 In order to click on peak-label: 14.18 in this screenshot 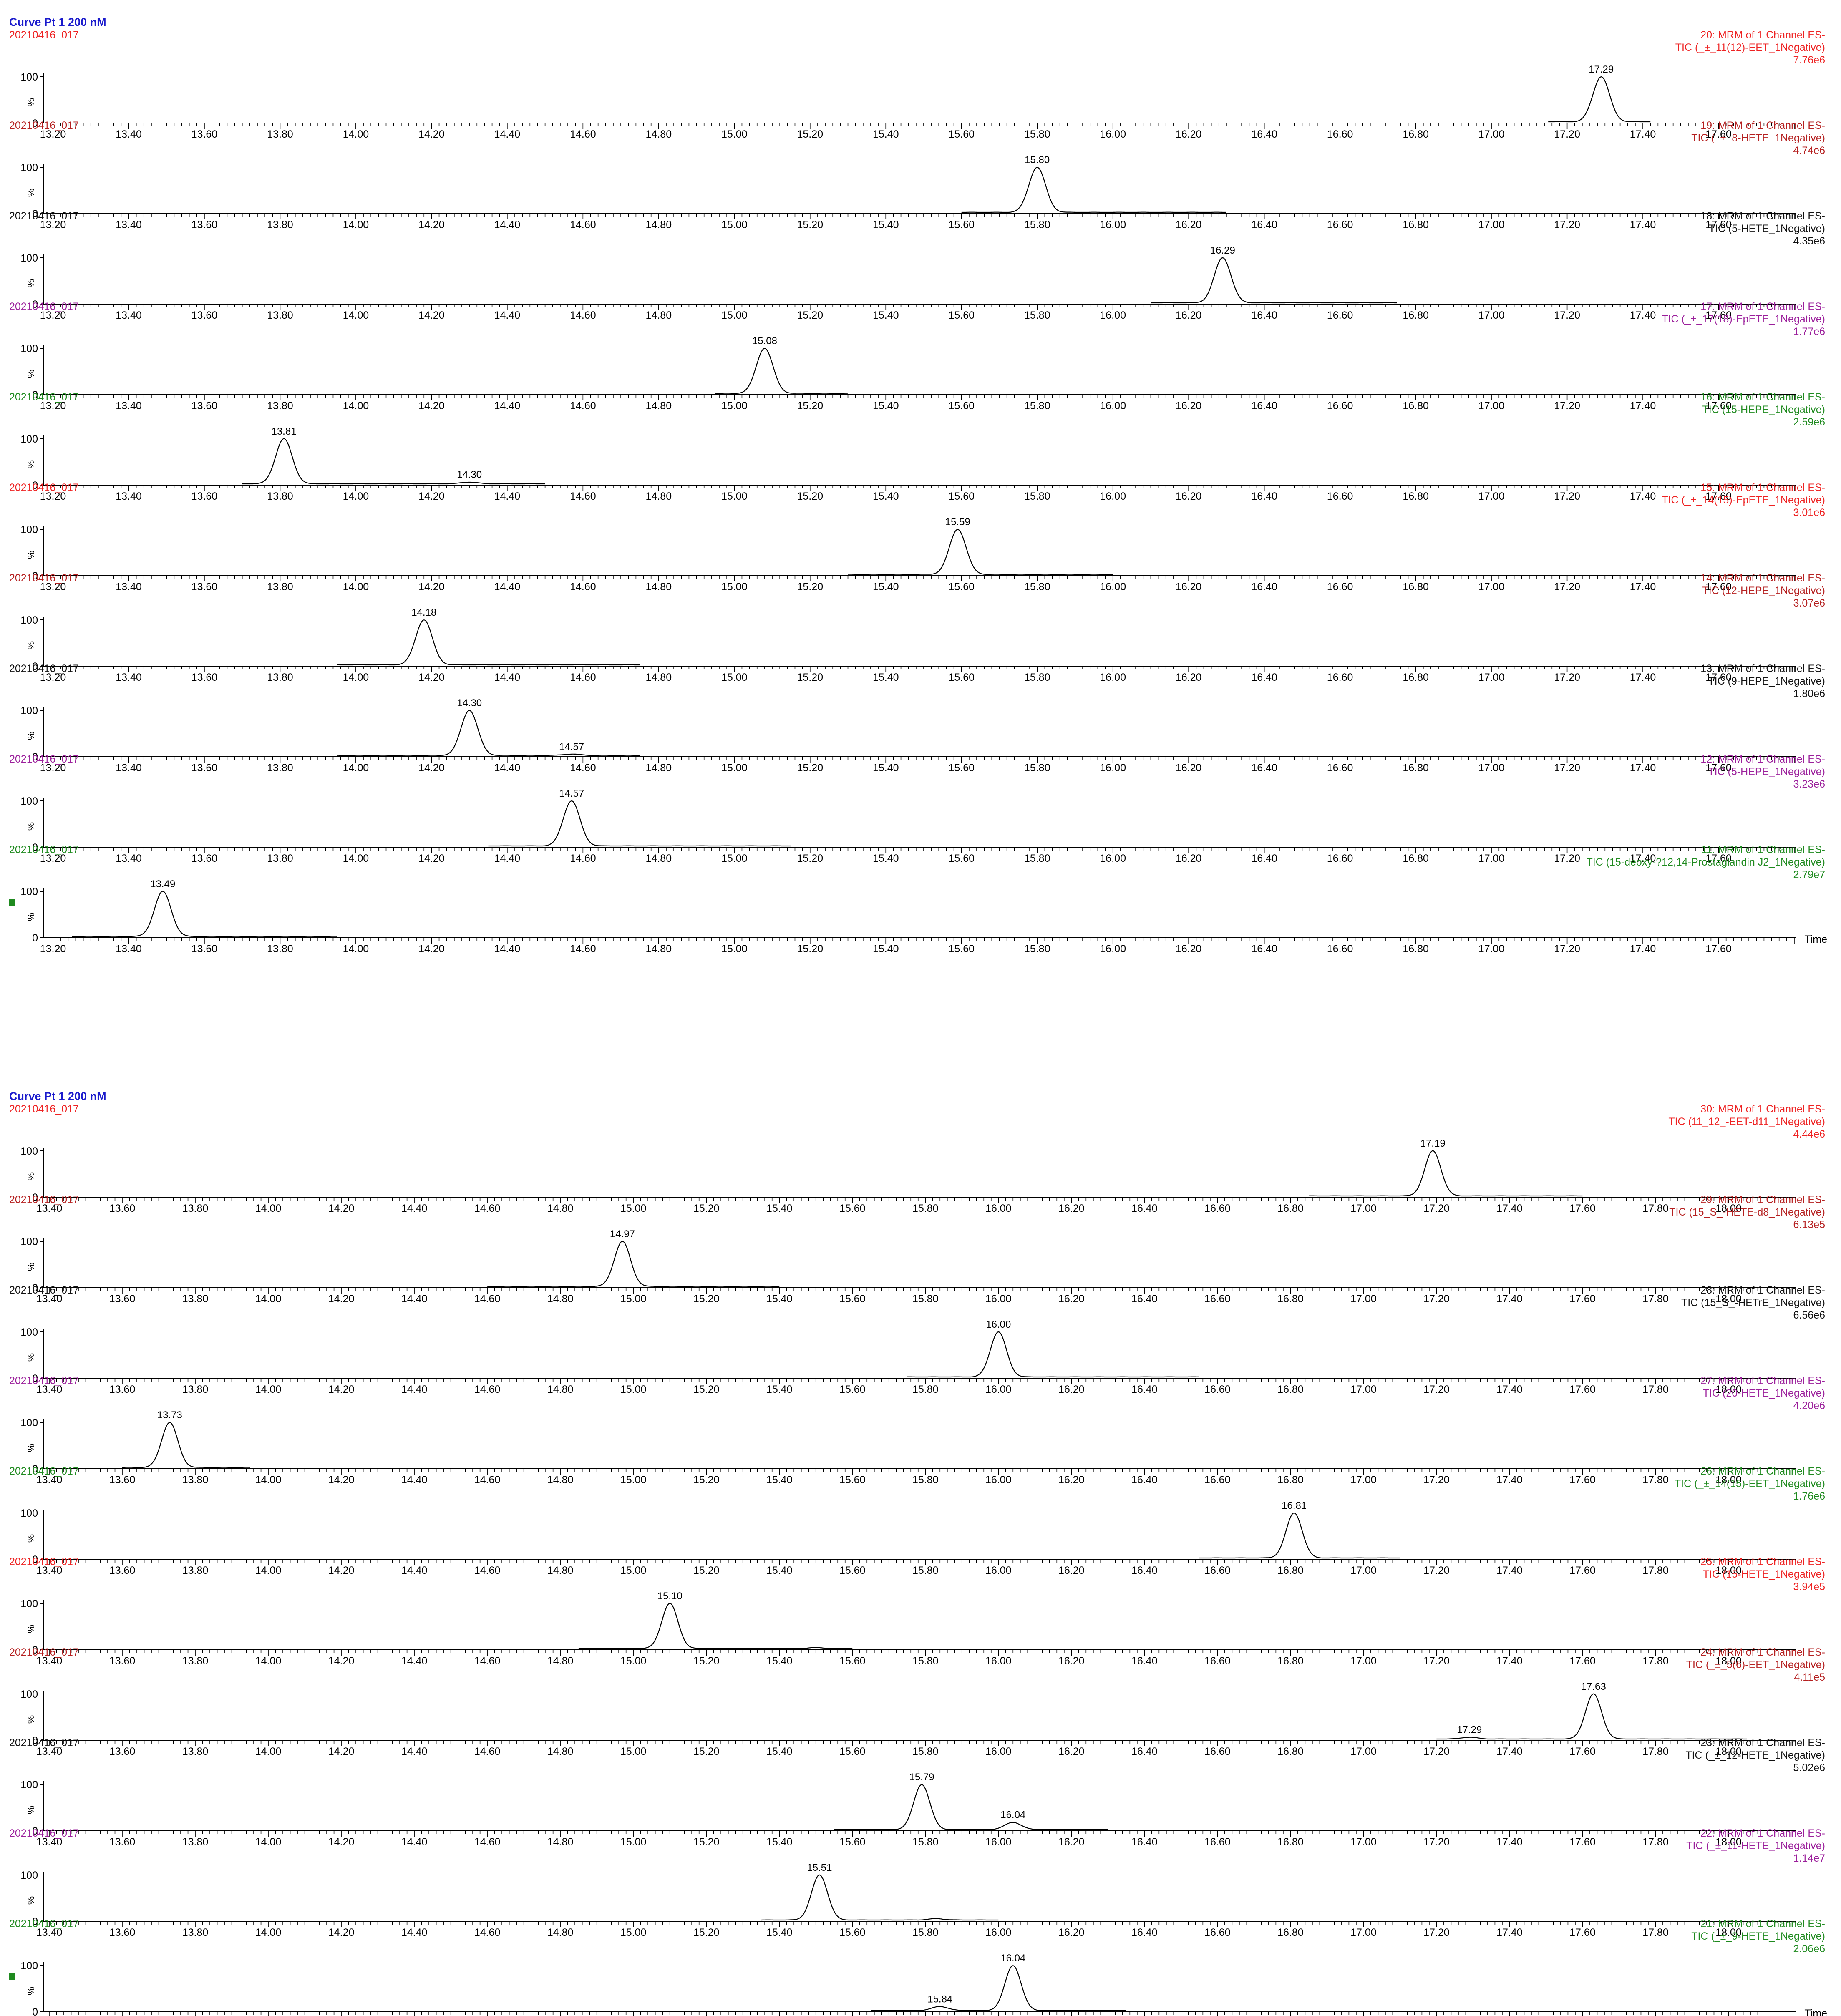, I will do `click(423, 612)`.